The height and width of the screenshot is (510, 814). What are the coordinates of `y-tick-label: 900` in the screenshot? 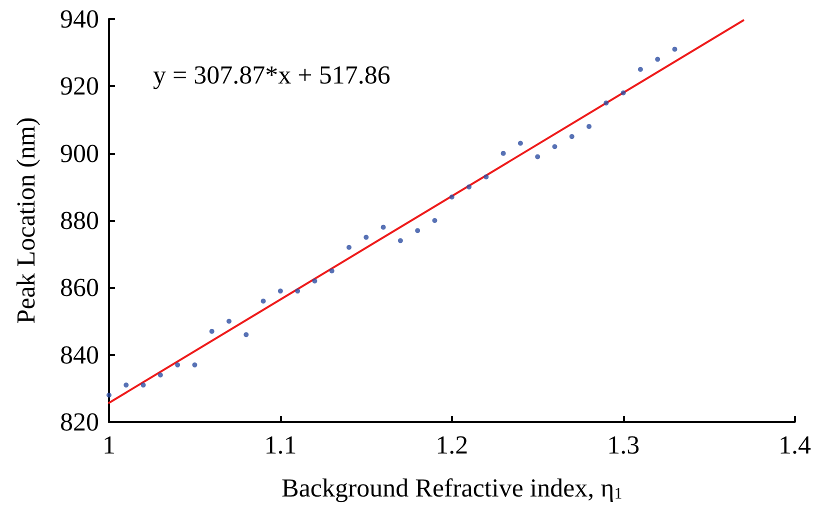 It's located at (79, 153).